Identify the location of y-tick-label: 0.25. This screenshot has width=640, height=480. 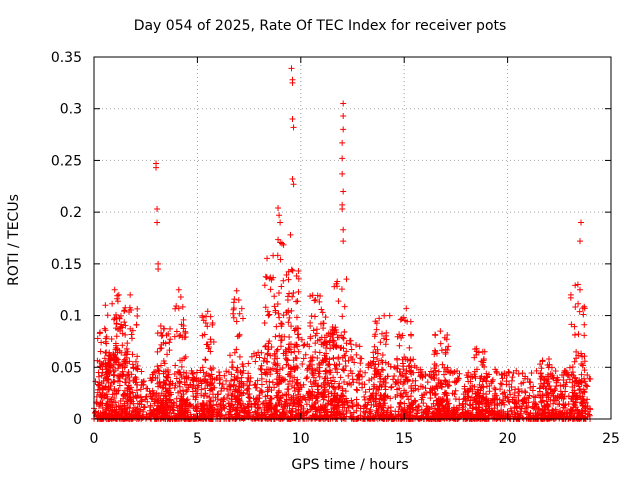
(66, 161).